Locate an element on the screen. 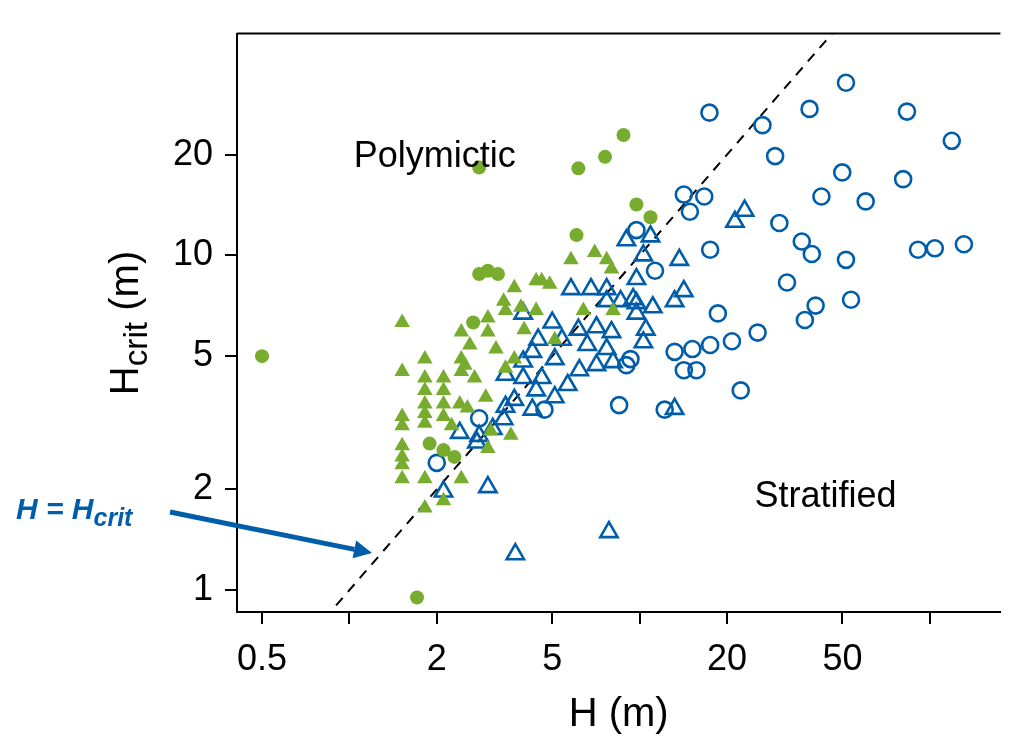 This screenshot has width=1013, height=752. y-tick-label: 10 is located at coordinates (192, 253).